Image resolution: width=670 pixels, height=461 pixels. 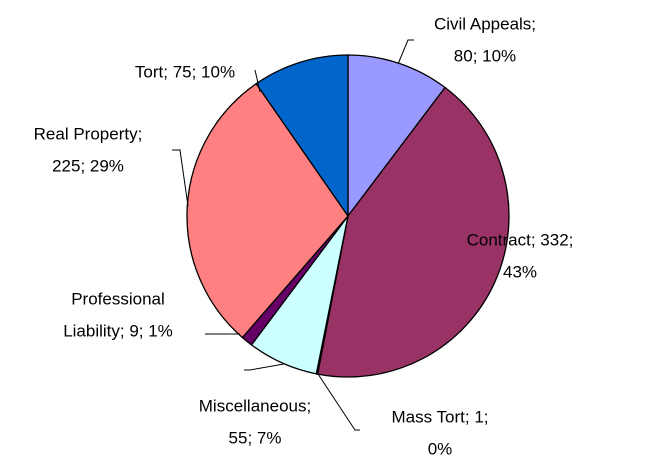 I want to click on data-label: Civil Appeals;, so click(x=485, y=23).